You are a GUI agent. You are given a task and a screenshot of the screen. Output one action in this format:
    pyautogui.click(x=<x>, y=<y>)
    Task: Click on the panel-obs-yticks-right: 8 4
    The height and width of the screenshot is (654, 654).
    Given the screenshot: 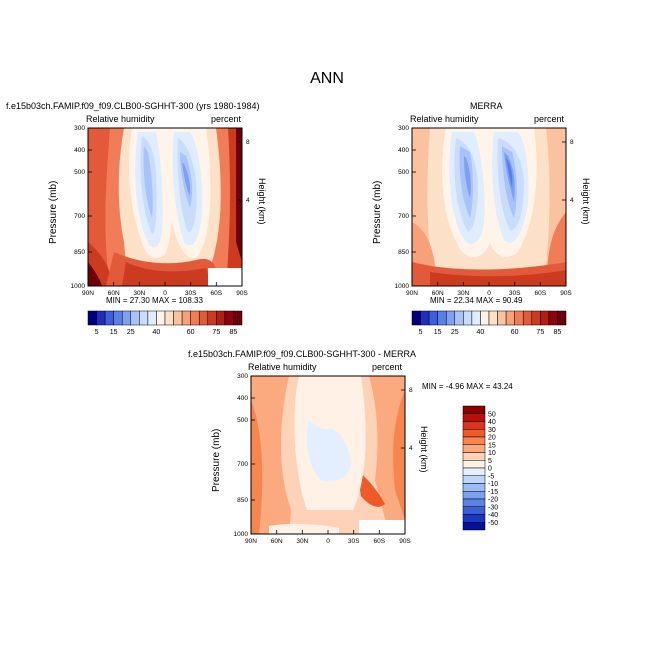 What is the action you would take?
    pyautogui.click(x=572, y=171)
    